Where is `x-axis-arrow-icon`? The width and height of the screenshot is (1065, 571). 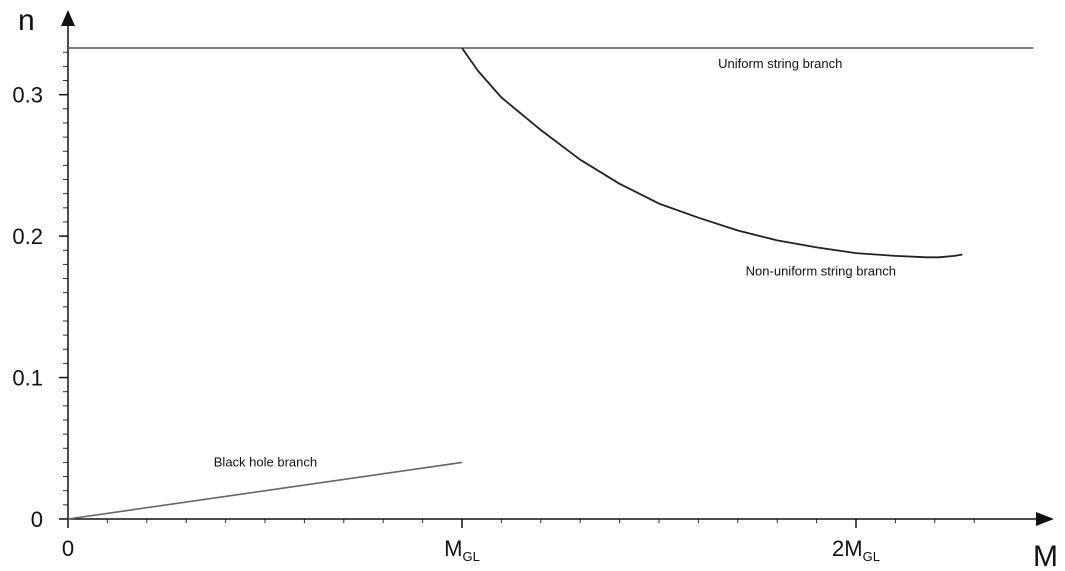 x-axis-arrow-icon is located at coordinates (1045, 519).